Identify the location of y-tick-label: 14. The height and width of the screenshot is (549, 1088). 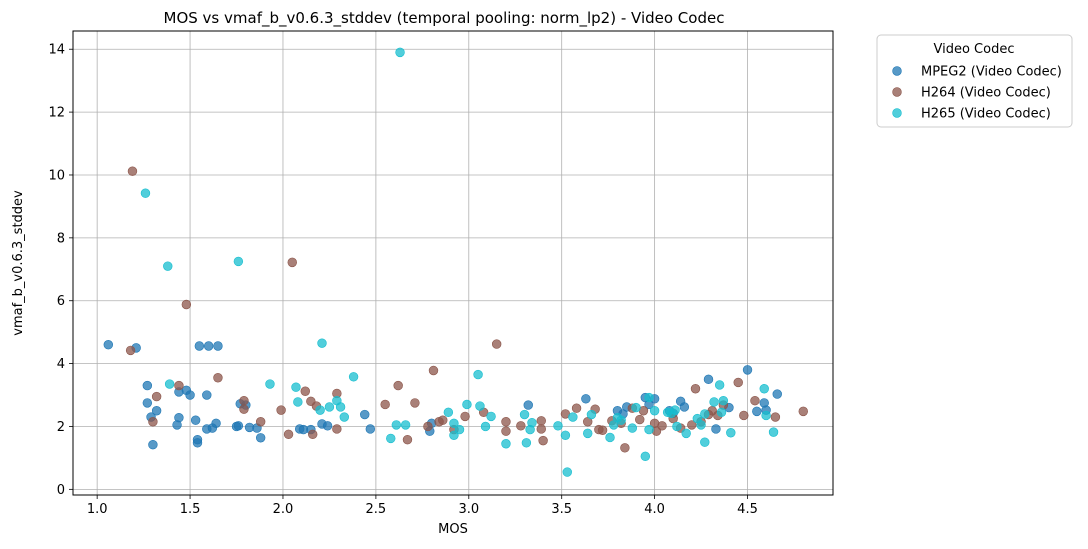
(56, 50).